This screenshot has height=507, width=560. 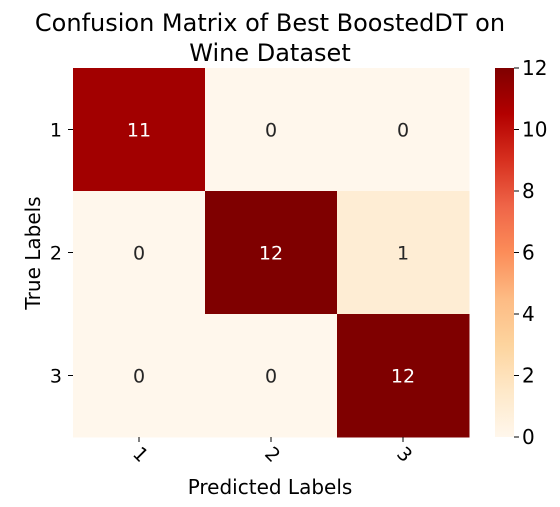 What do you see at coordinates (534, 68) in the screenshot?
I see `colorbar-tick-label: 12` at bounding box center [534, 68].